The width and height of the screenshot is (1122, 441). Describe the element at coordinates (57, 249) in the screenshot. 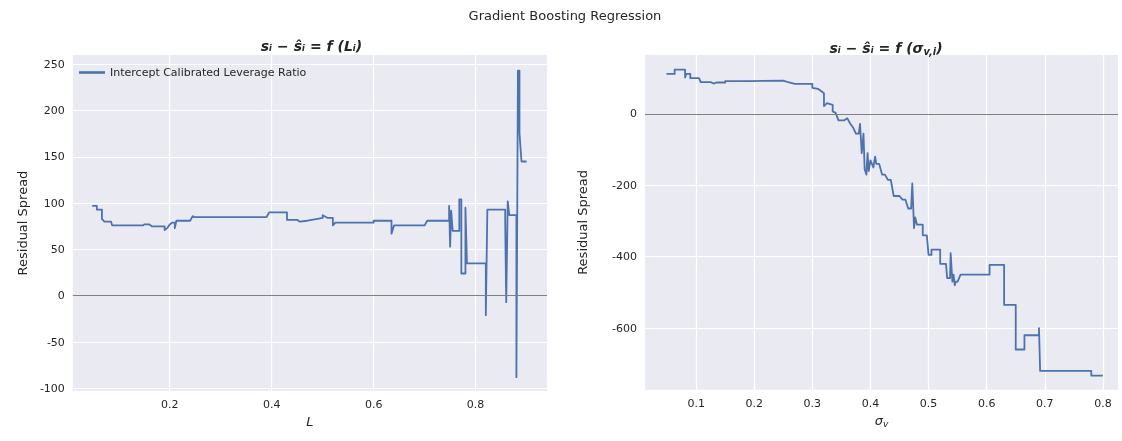

I see `y-tick-label: 50` at that location.